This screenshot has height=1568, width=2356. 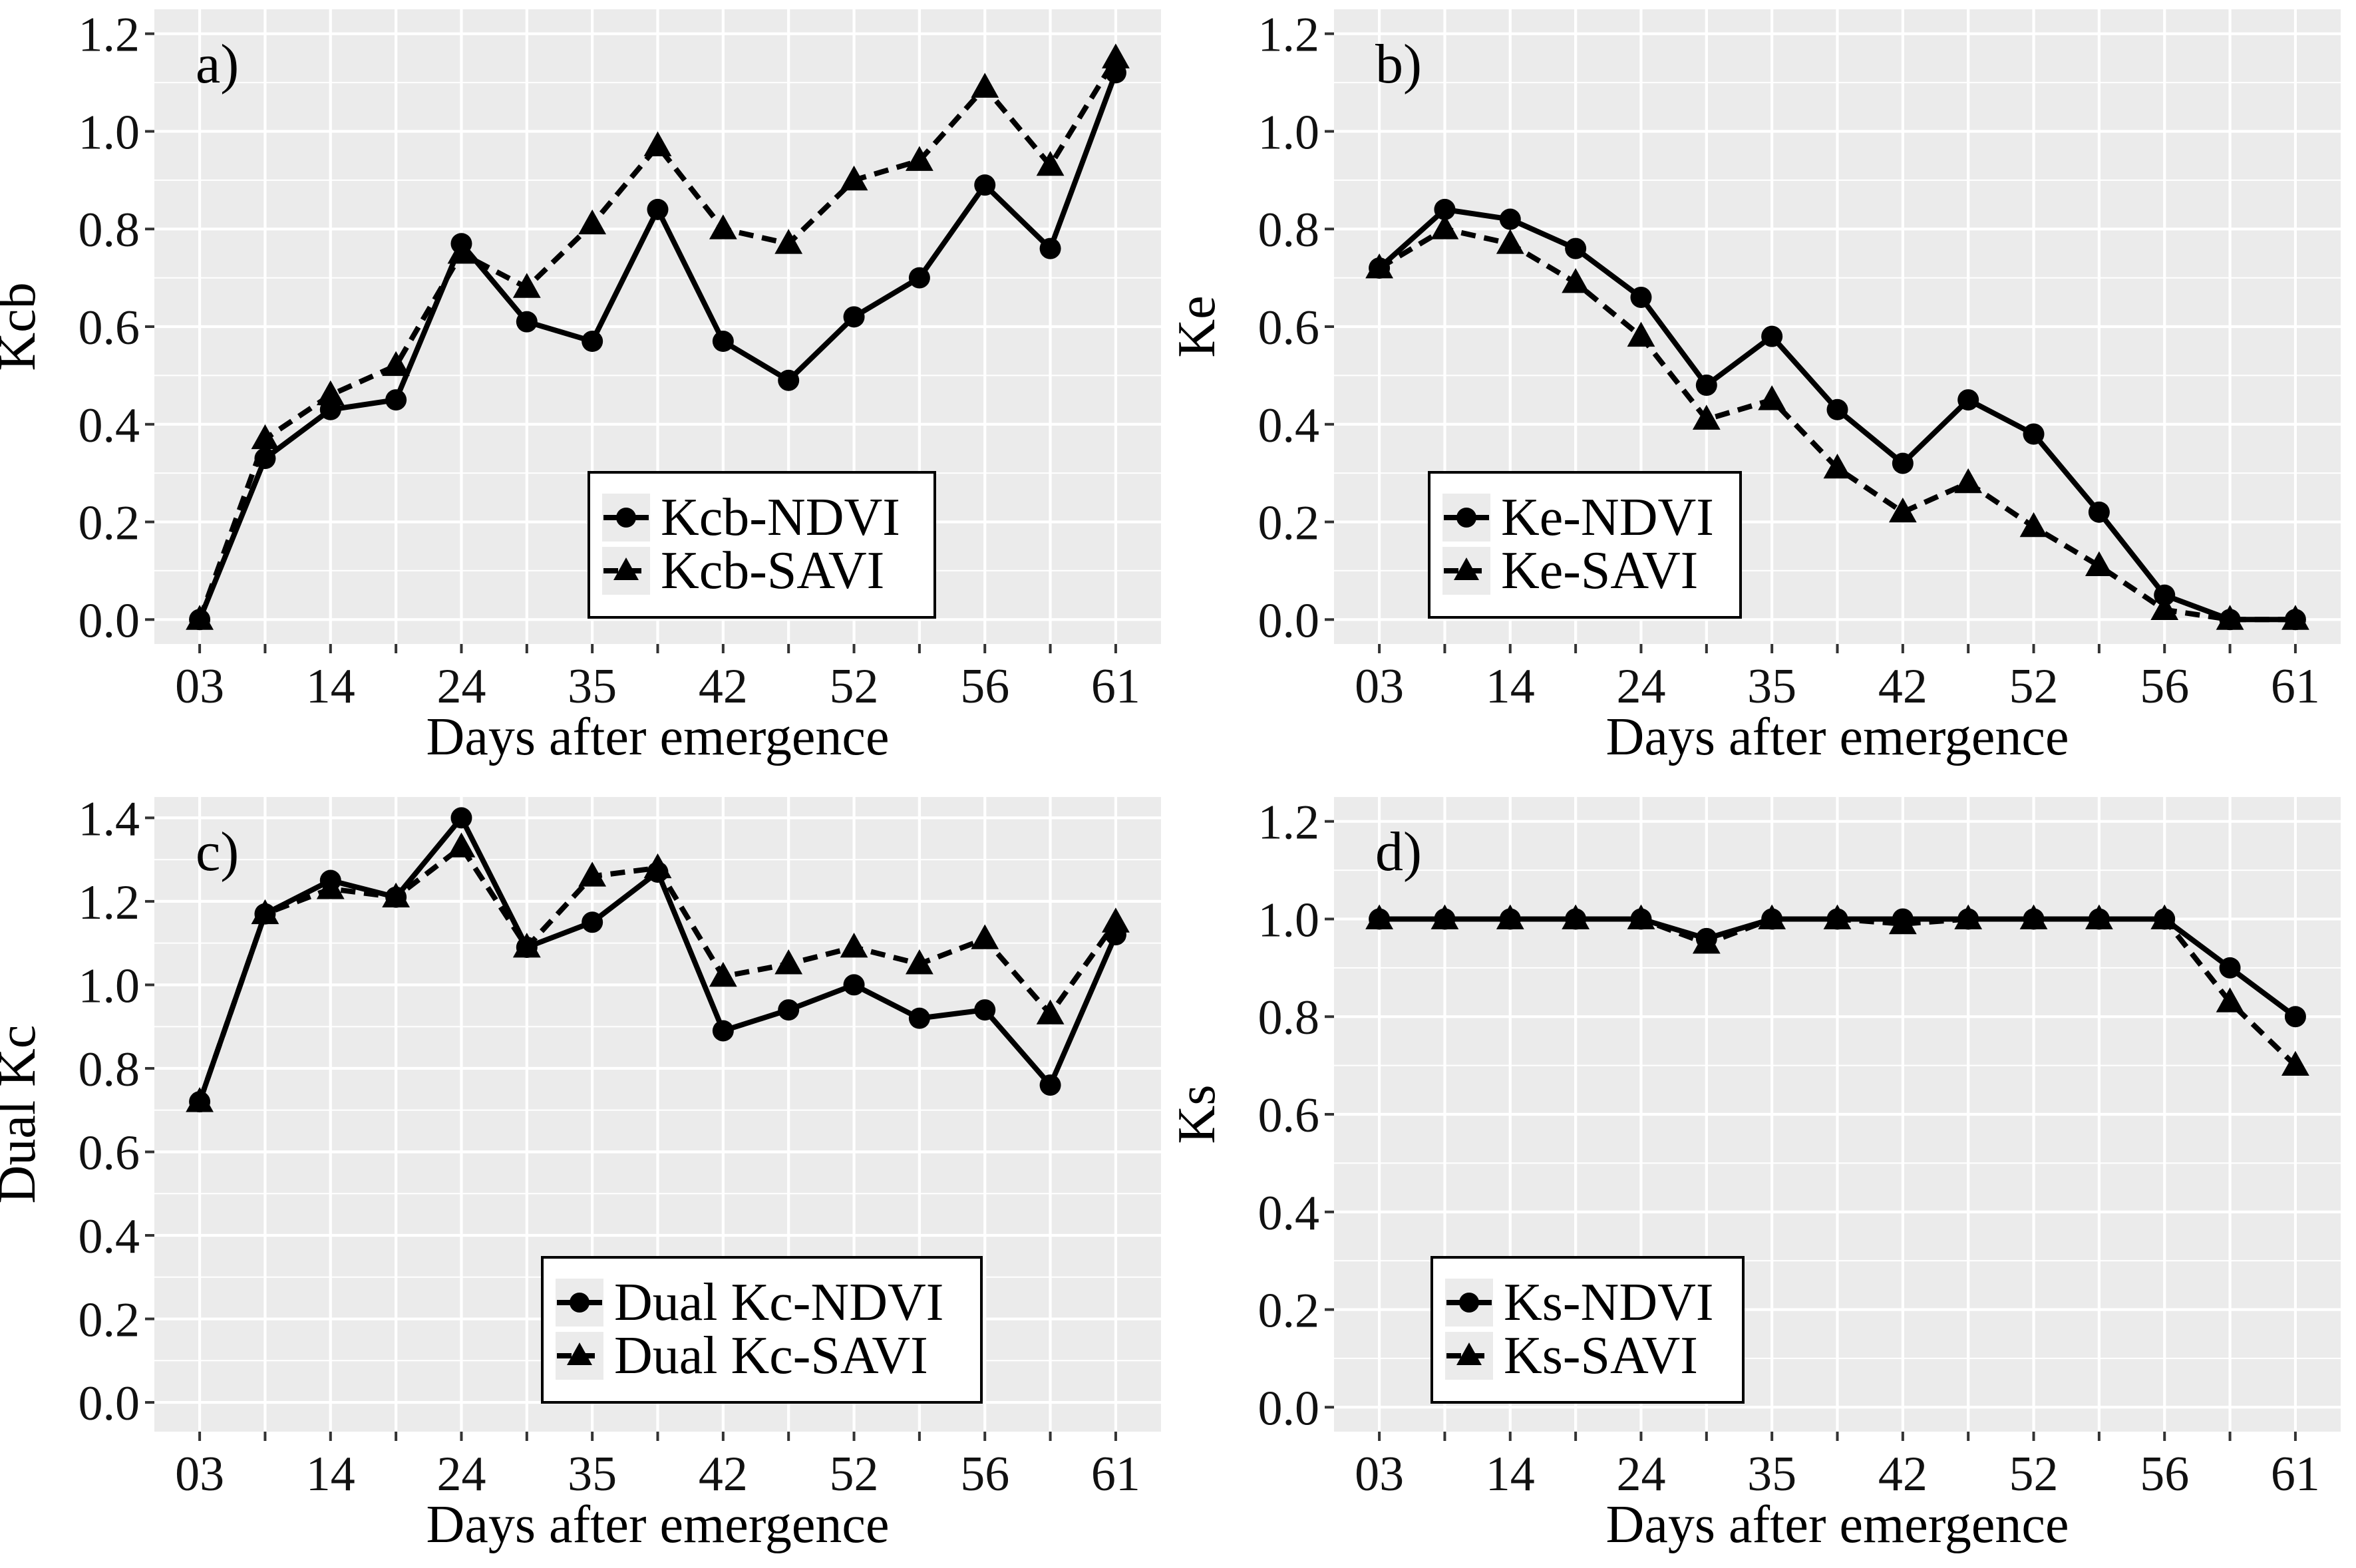 I want to click on y-axis-title: Ks, so click(x=1197, y=1114).